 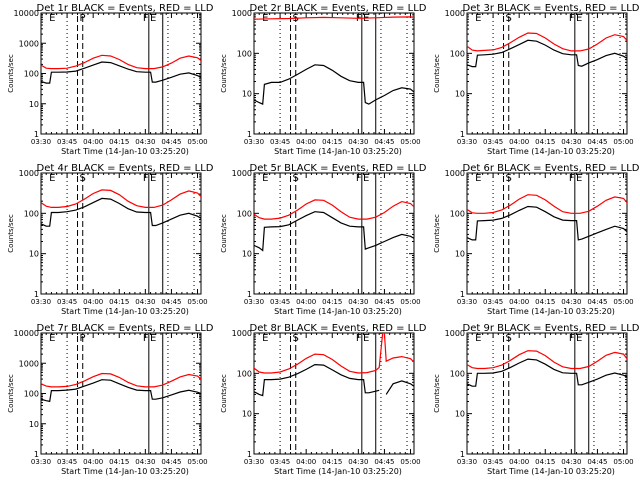 What do you see at coordinates (338, 8) in the screenshot?
I see `chart-title: Det 2r BLACK = Events, RED = LLD` at bounding box center [338, 8].